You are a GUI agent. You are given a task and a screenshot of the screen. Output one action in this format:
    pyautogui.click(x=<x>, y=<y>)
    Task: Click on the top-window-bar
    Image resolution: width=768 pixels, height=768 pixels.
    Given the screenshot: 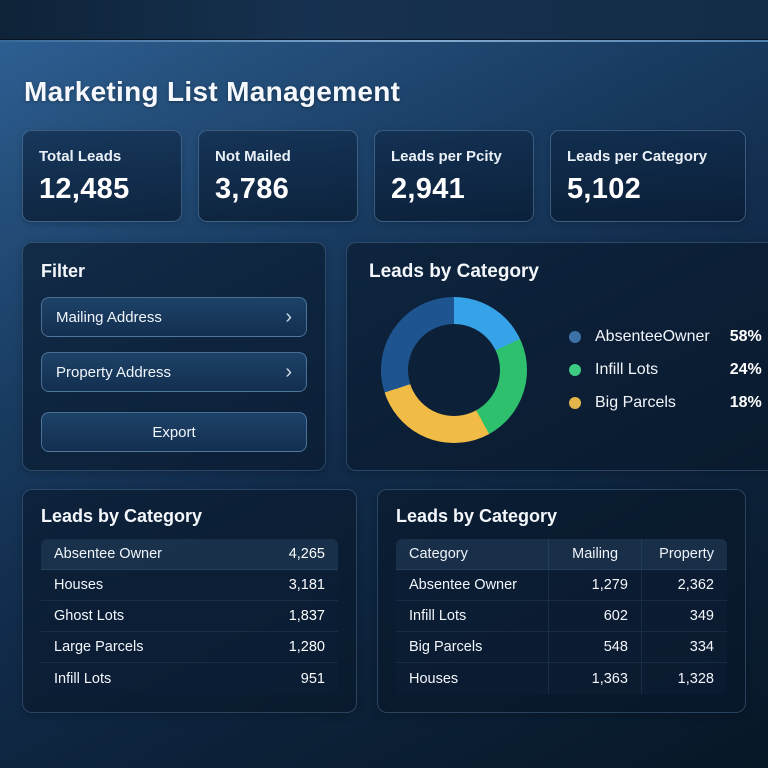 What is the action you would take?
    pyautogui.click(x=384, y=20)
    